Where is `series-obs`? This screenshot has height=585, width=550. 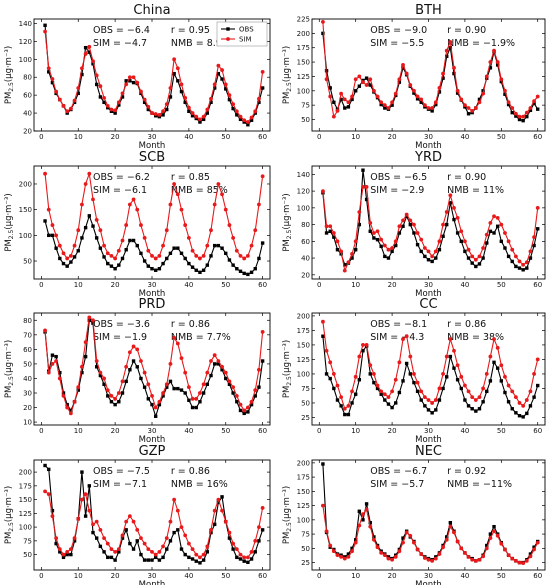
series-obs is located at coordinates (430, 376).